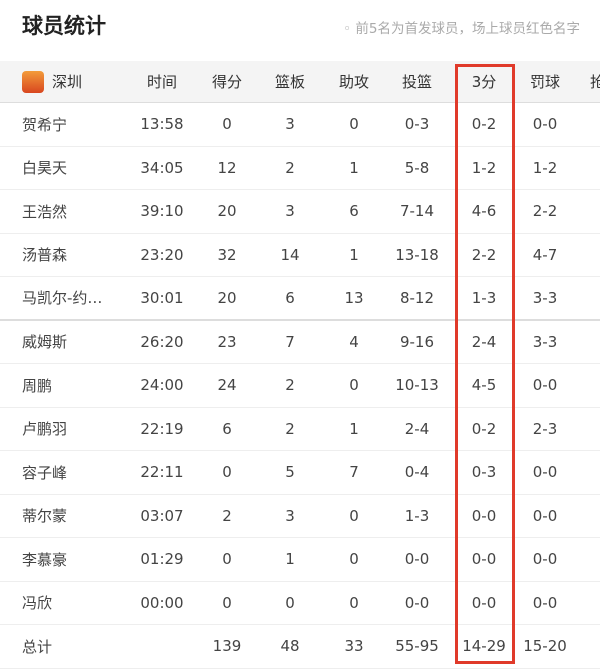  Describe the element at coordinates (162, 515) in the screenshot. I see `time-cell: 03:07` at that location.